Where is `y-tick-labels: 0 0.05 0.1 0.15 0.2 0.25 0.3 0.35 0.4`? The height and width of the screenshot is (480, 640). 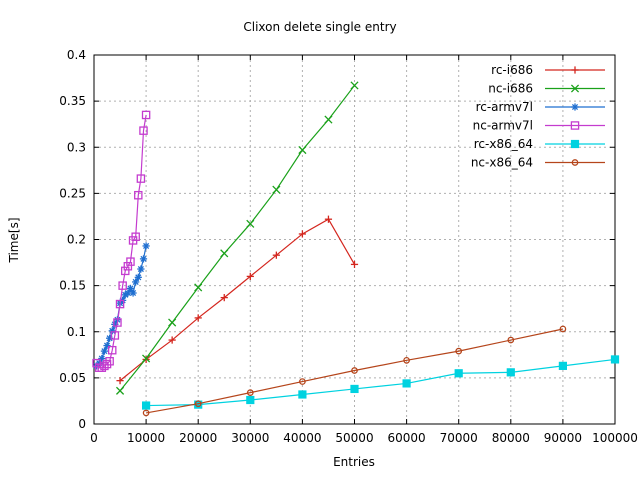 y-tick-labels: 0 0.05 0.1 0.15 0.2 0.25 0.3 0.35 0.4 is located at coordinates (72, 239).